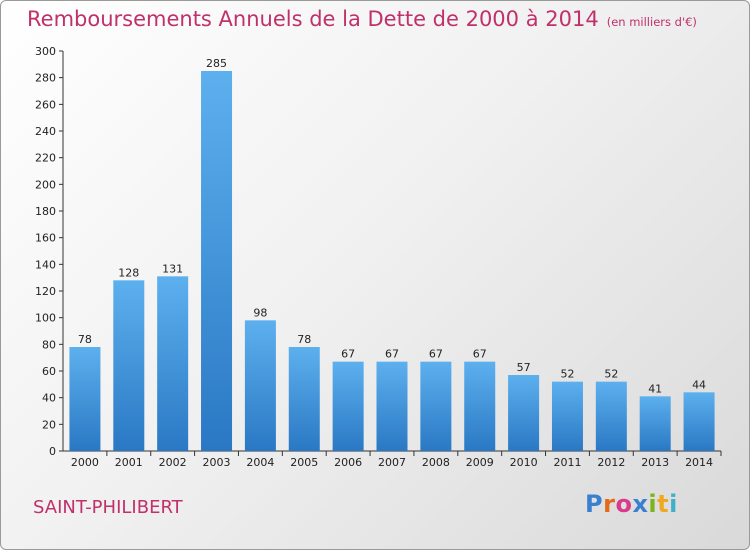  I want to click on bar-value-label: 131, so click(172, 268).